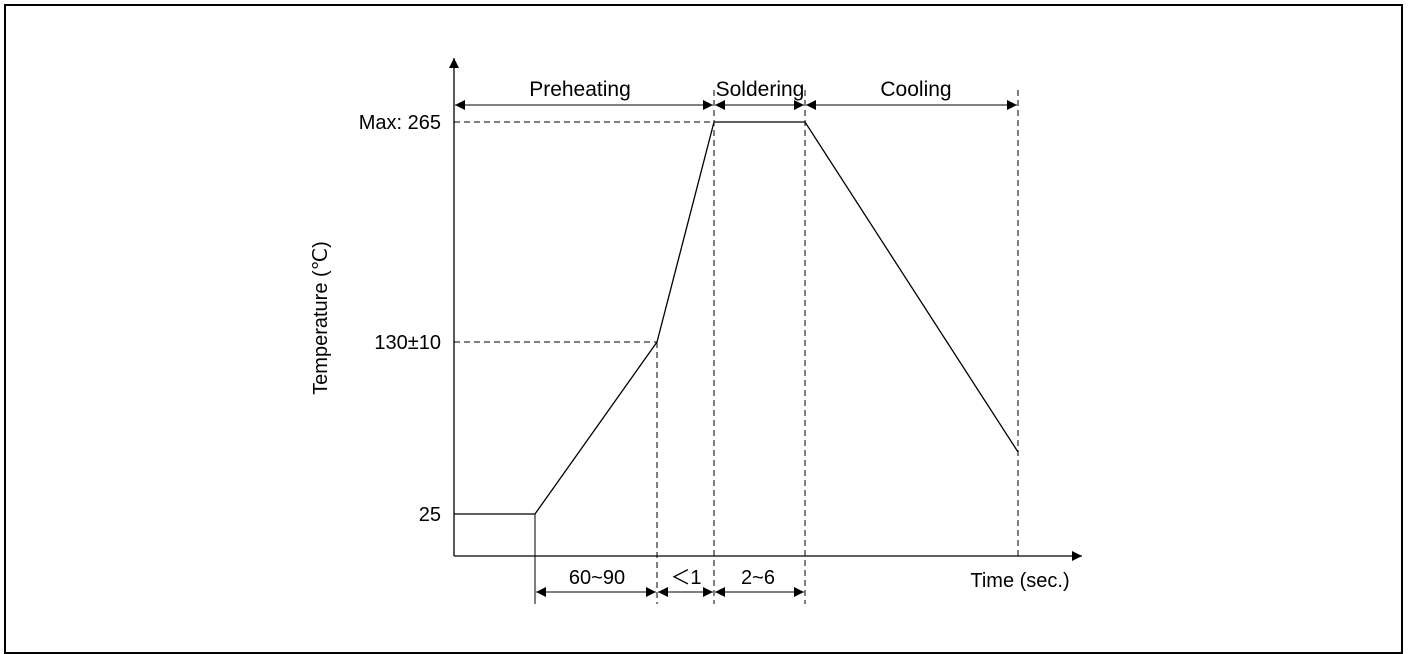 The width and height of the screenshot is (1409, 654). I want to click on x-axis-label: Time (sec.), so click(1019, 581).